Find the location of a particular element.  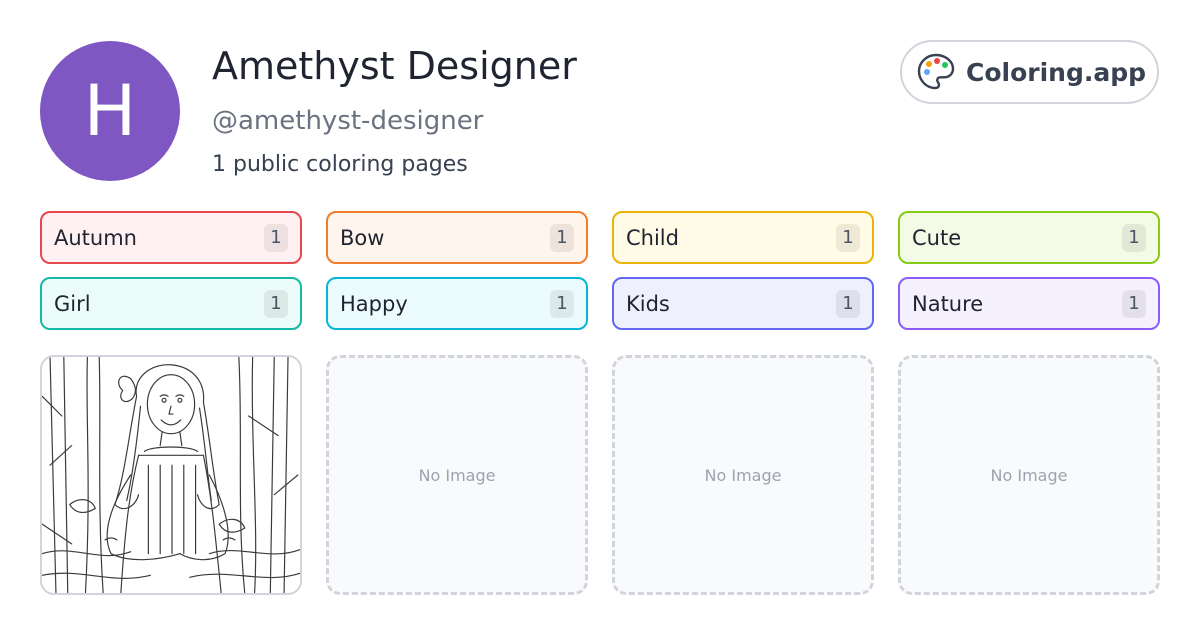

avatar: H is located at coordinates (110, 111).